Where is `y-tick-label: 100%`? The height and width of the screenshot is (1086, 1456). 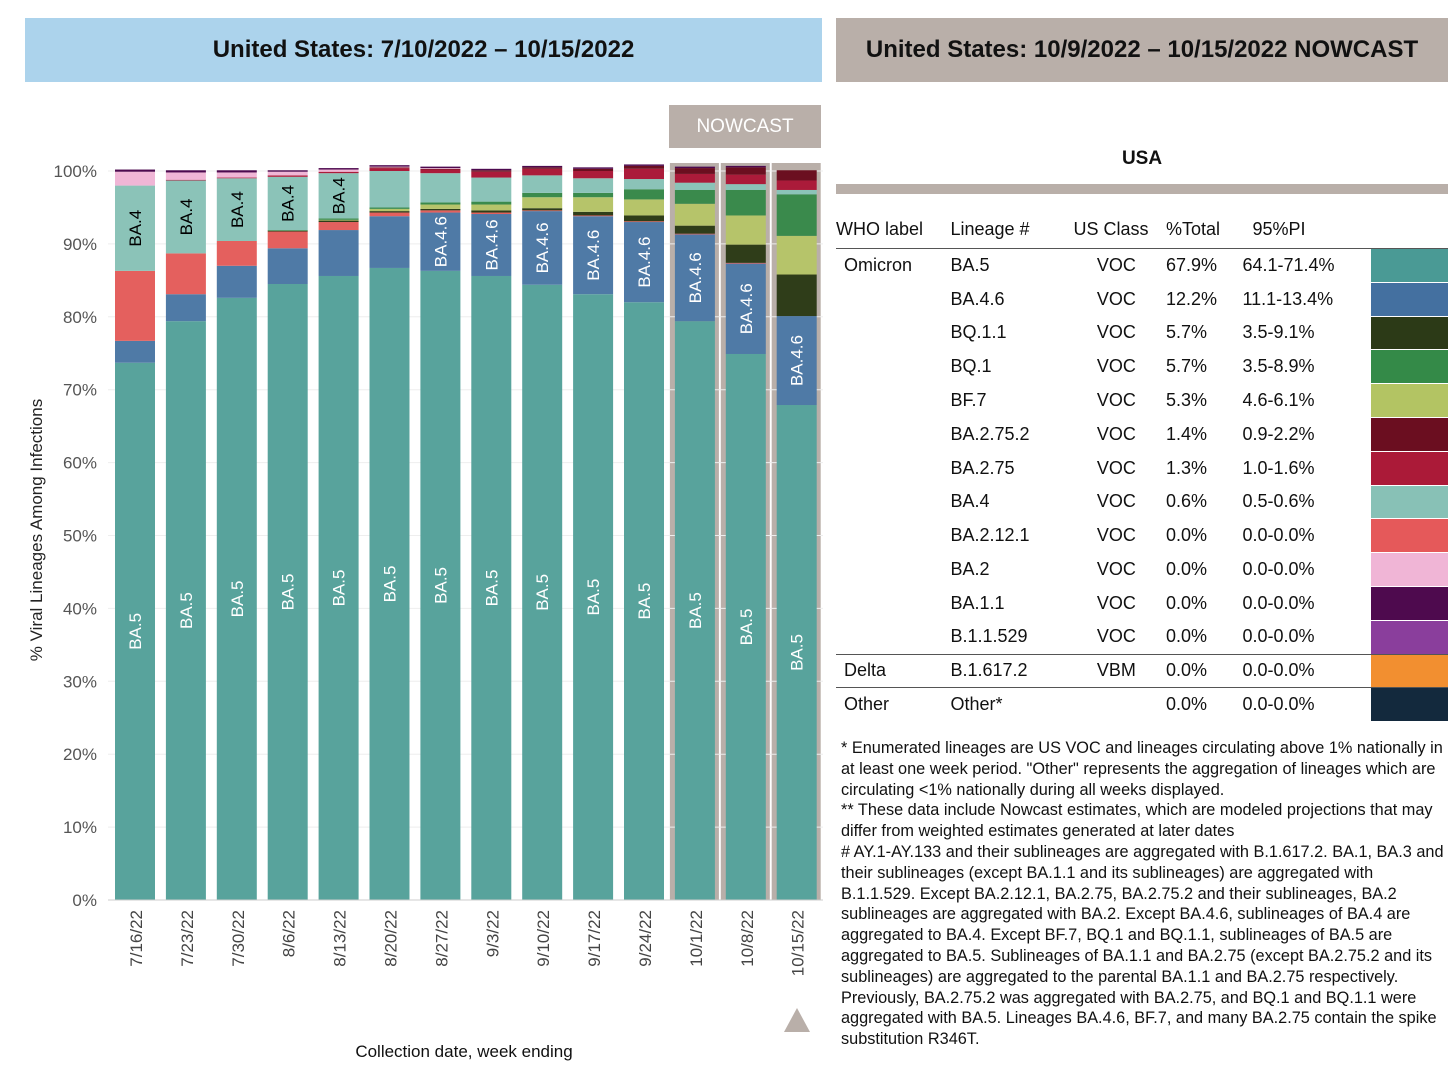 y-tick-label: 100% is located at coordinates (75, 171).